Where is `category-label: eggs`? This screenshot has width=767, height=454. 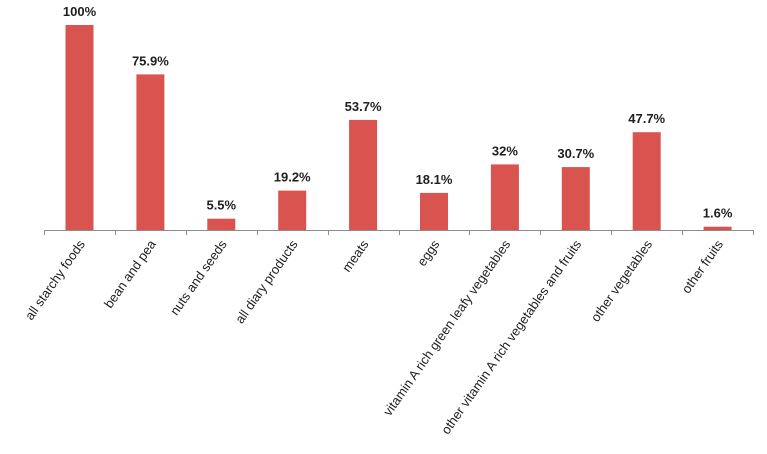
category-label: eggs is located at coordinates (428, 253).